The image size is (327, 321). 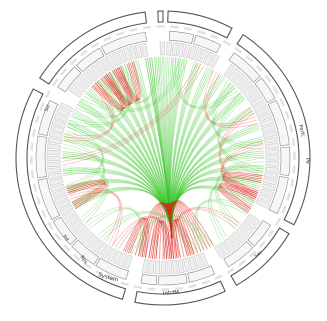 What do you see at coordinates (258, 254) in the screenshot?
I see `label-sec: Sec` at bounding box center [258, 254].